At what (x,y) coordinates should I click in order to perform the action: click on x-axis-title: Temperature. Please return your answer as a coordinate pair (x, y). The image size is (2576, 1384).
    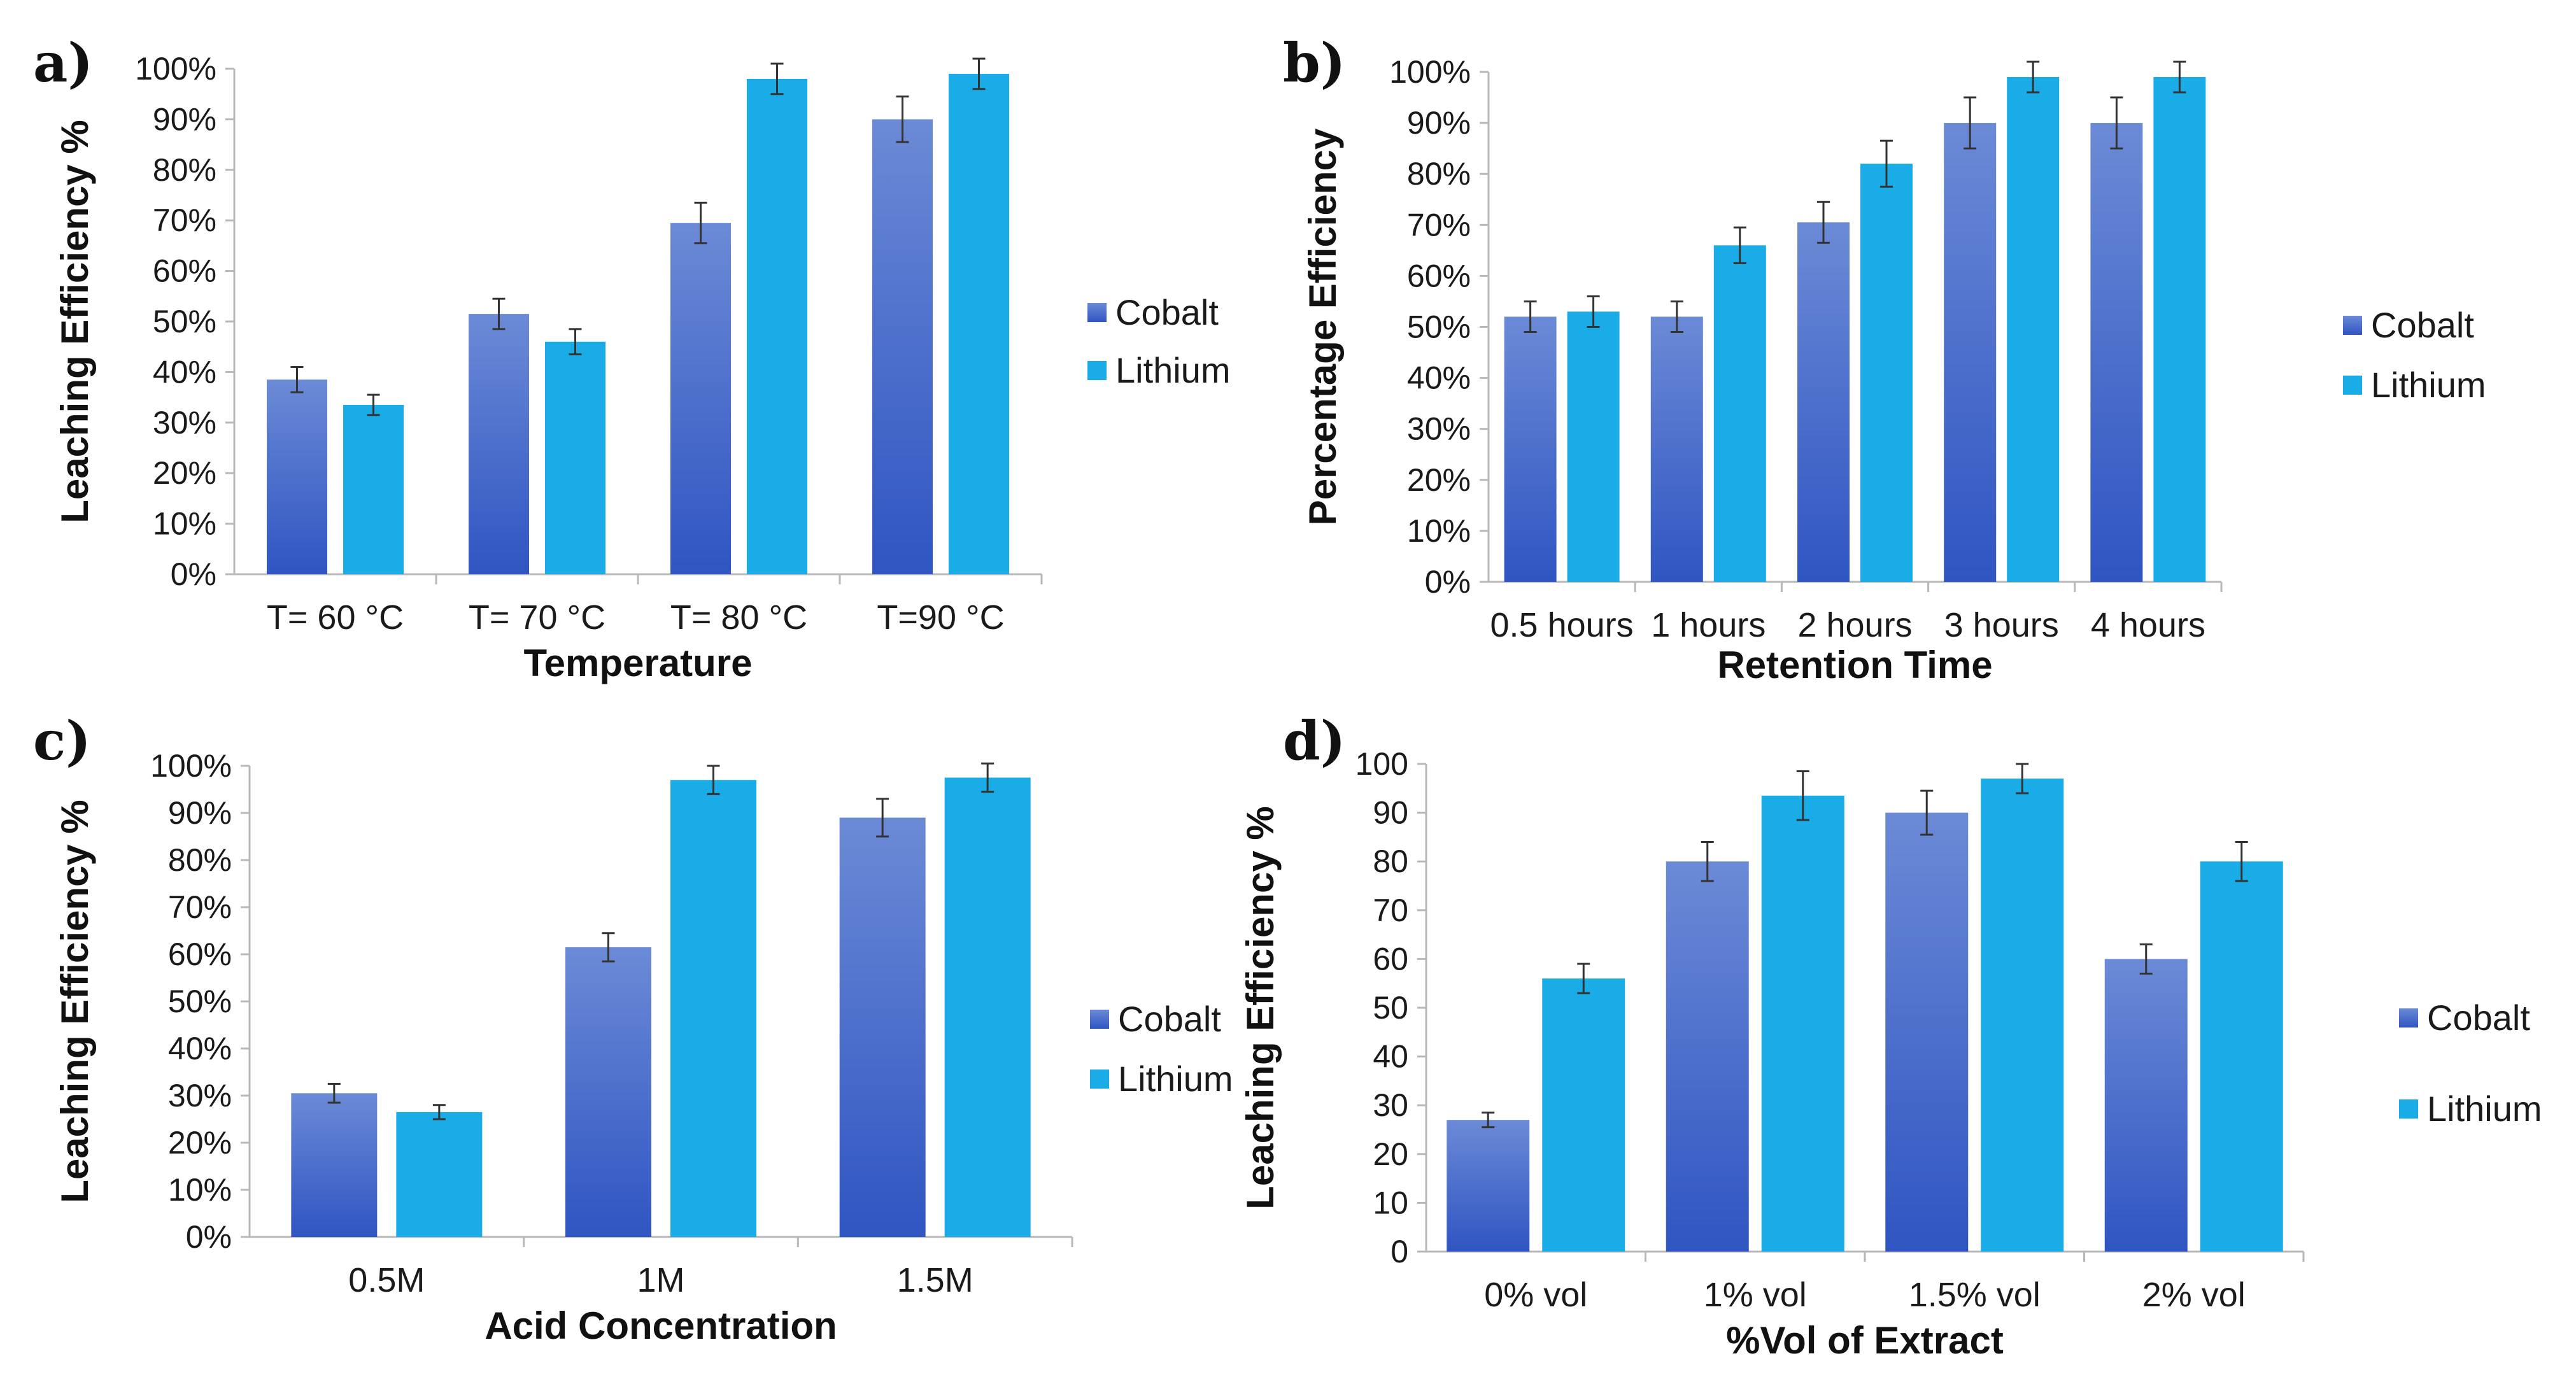
    Looking at the image, I should click on (637, 663).